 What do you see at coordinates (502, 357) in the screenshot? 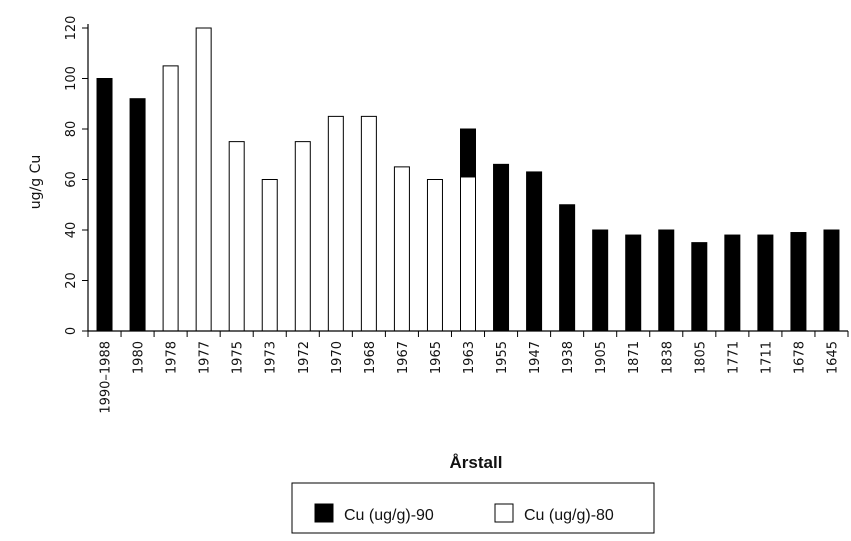
I see `x-tick-label: 1955` at bounding box center [502, 357].